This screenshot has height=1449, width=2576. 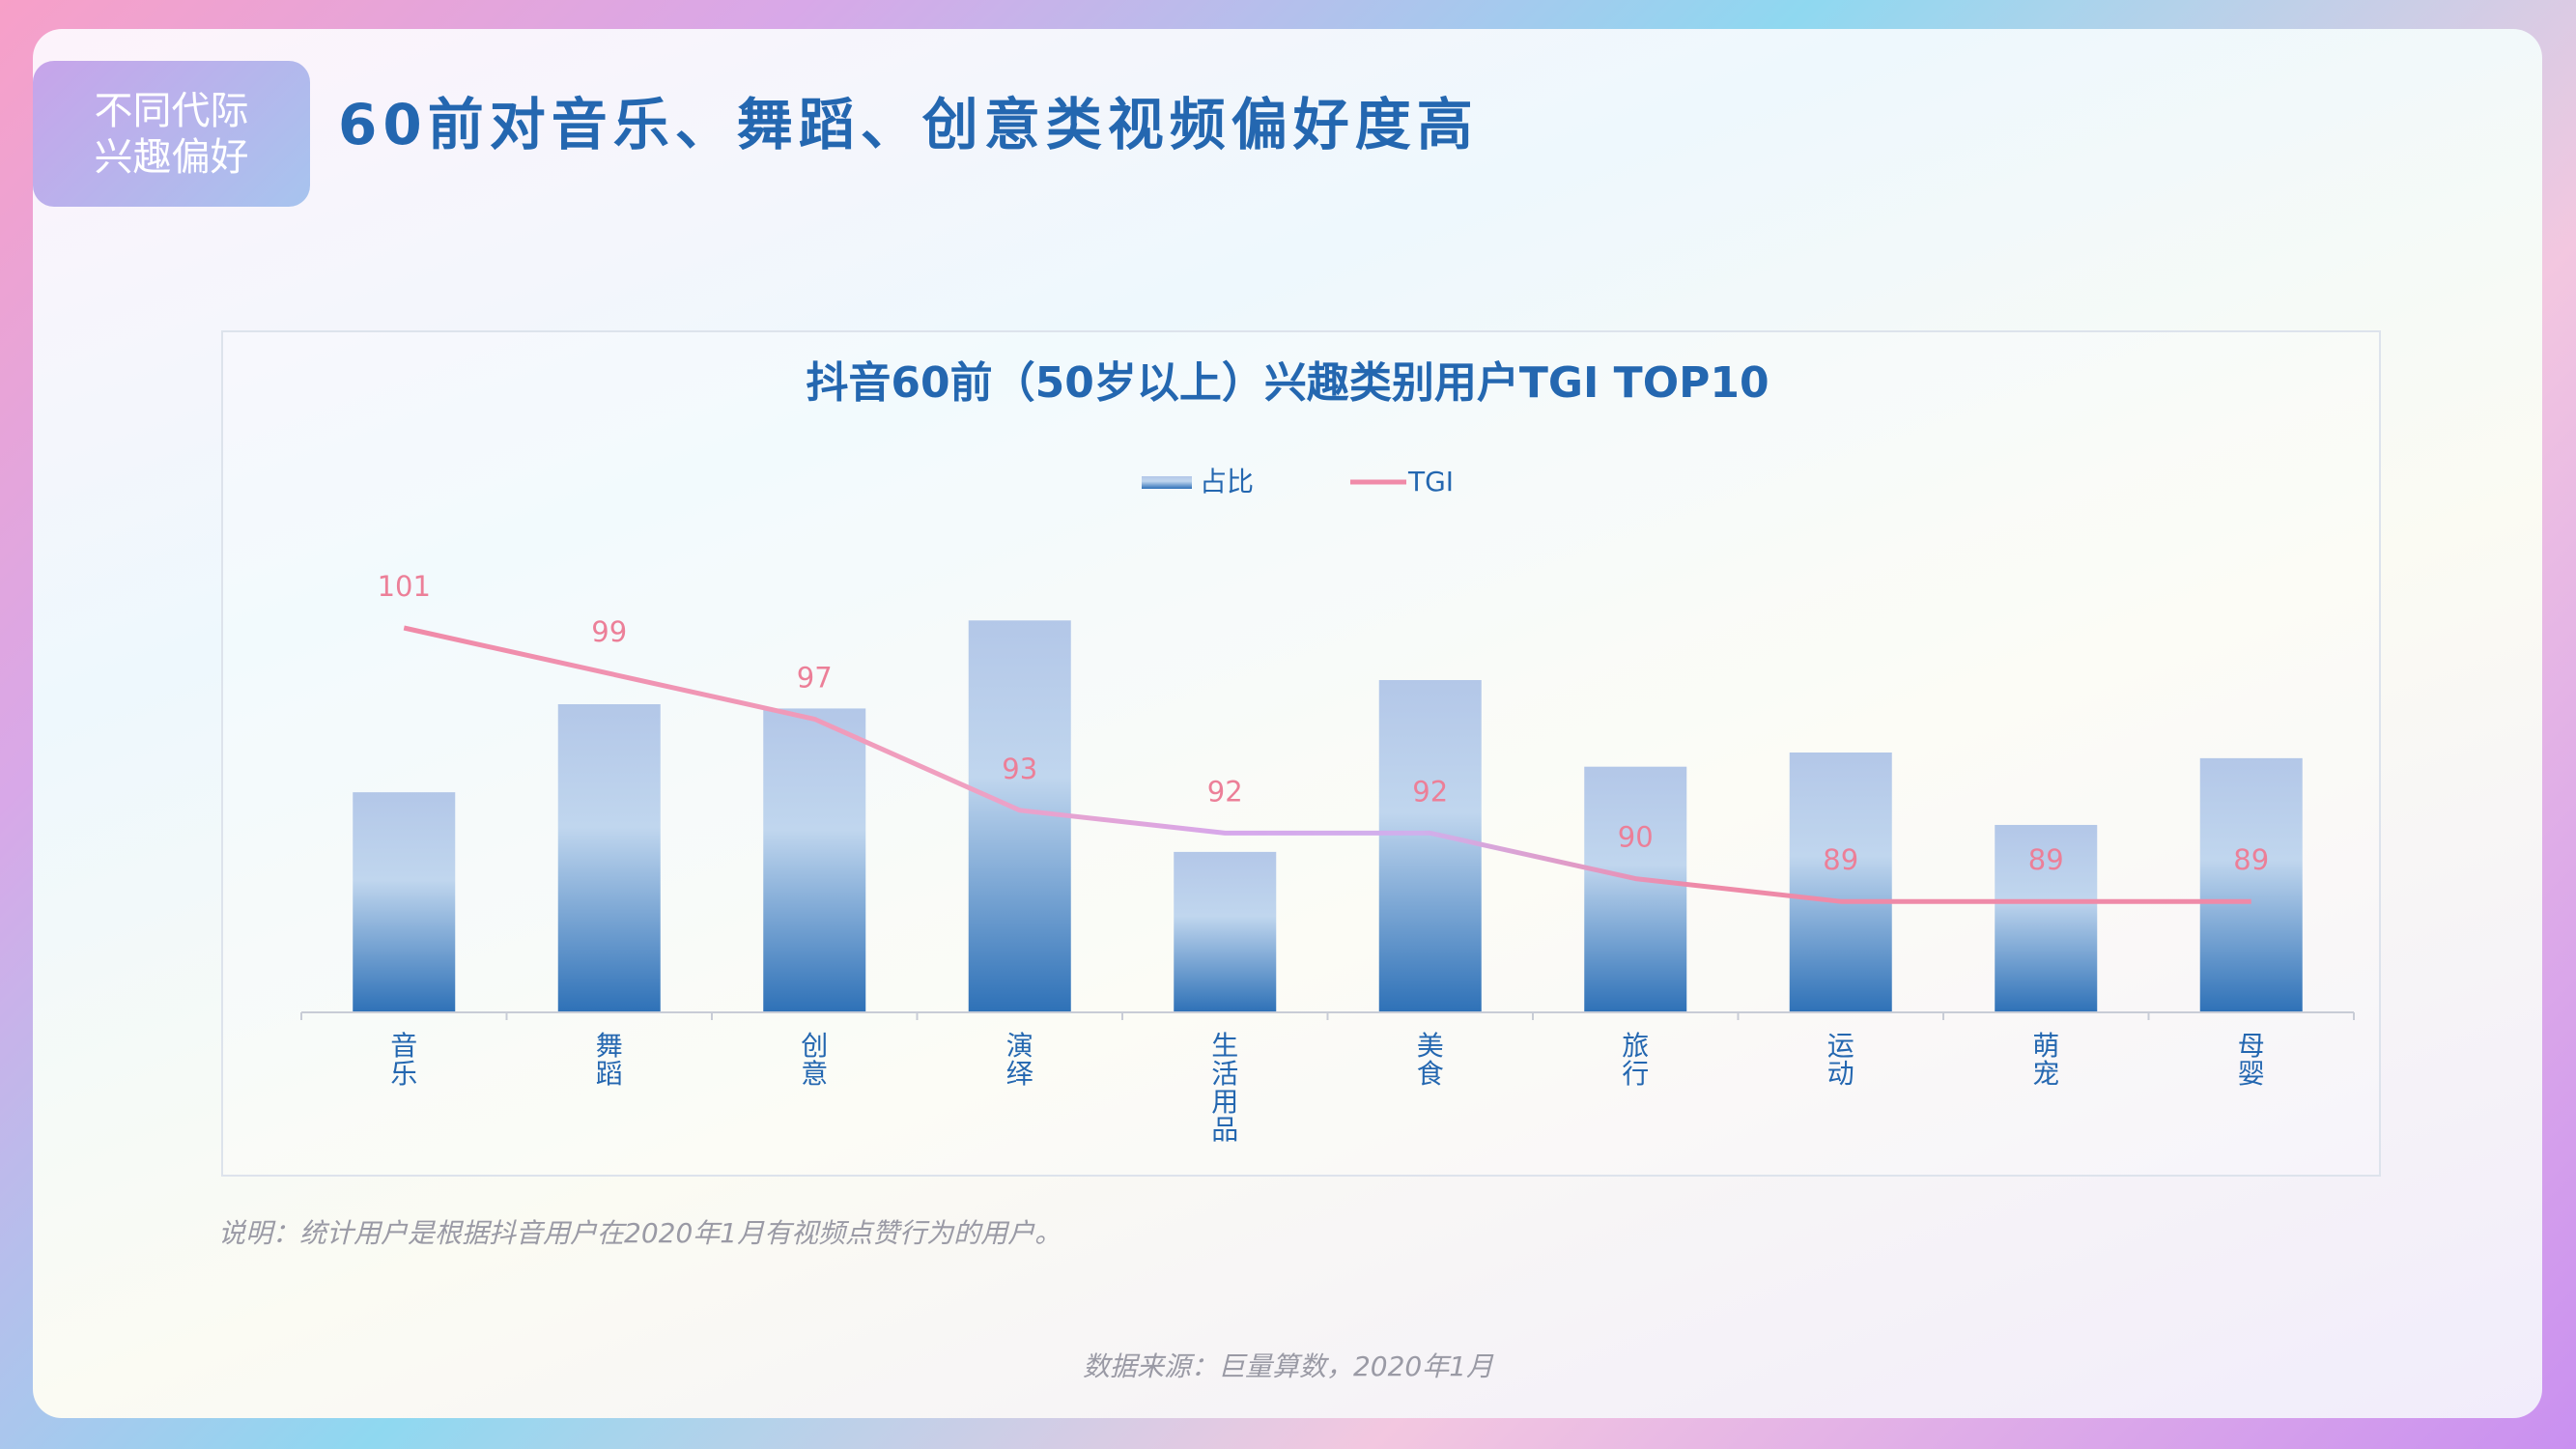 I want to click on bar-音乐, so click(x=404, y=902).